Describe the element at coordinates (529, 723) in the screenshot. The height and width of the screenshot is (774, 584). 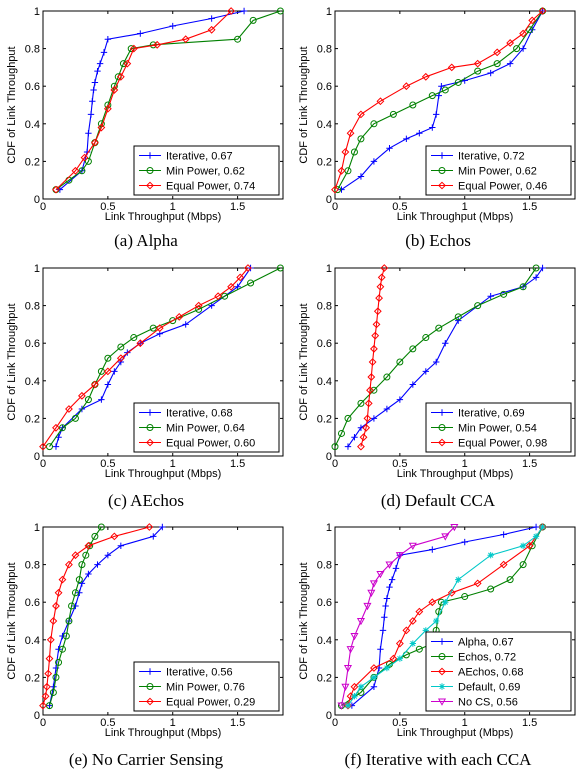
I see `x-tick-label: 1.5` at that location.